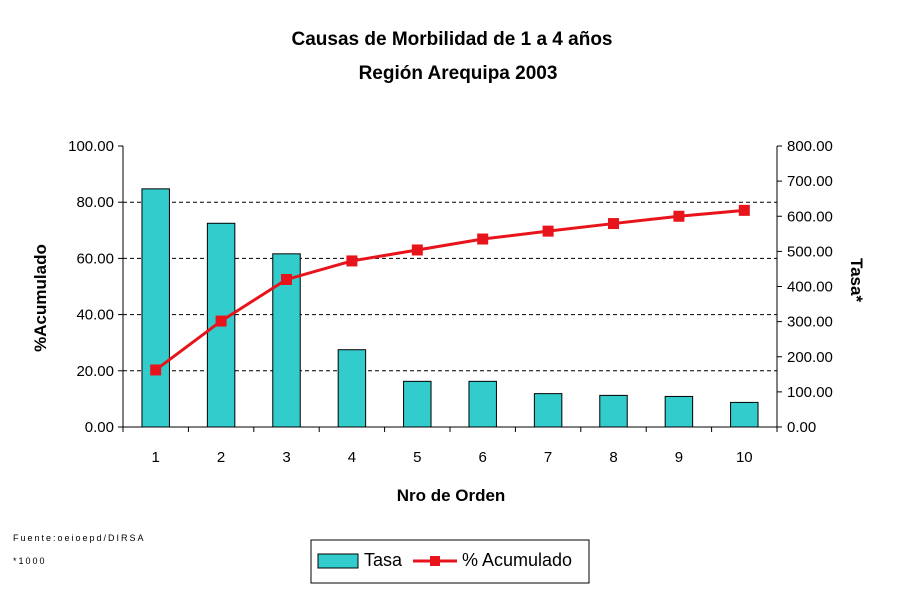  I want to click on legend-label-tasa: Tasa, so click(383, 560).